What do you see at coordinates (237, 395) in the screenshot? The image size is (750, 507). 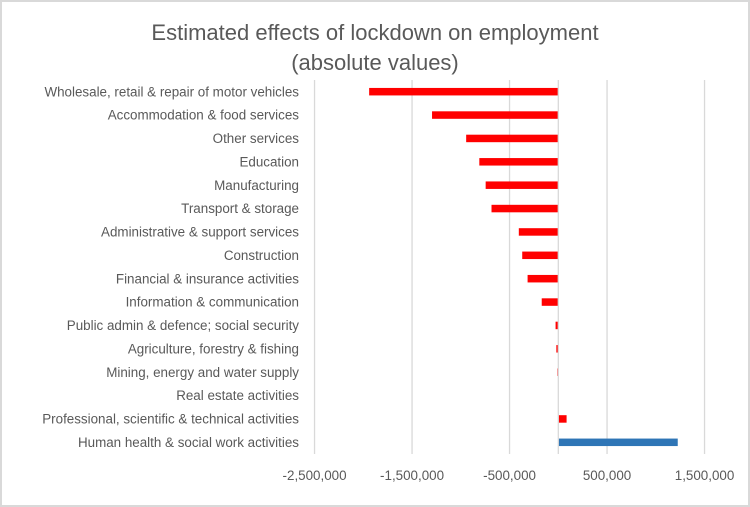 I see `category-label: Real estate activities` at bounding box center [237, 395].